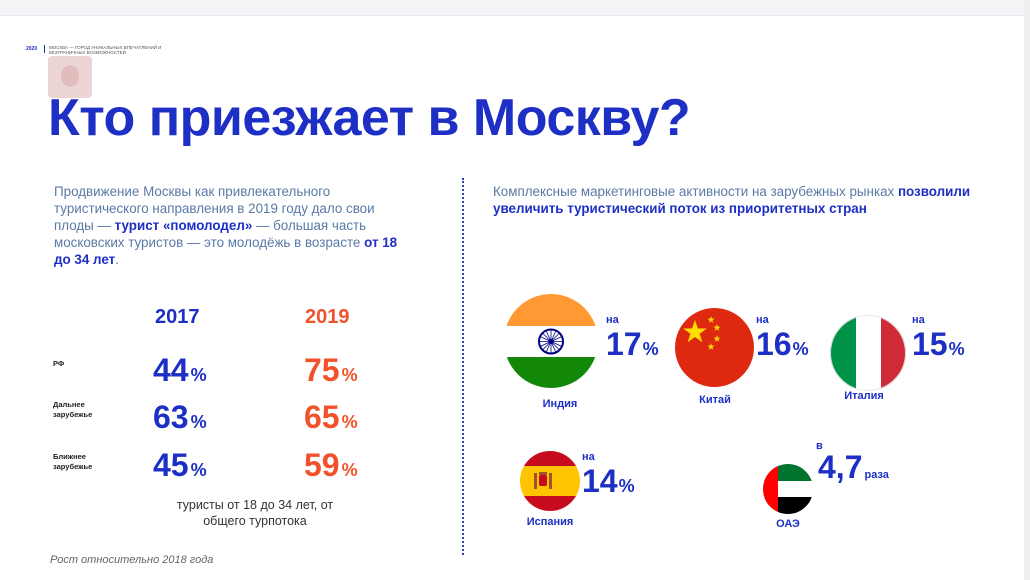 The image size is (1030, 580). What do you see at coordinates (322, 370) in the screenshot?
I see `value-number: 75` at bounding box center [322, 370].